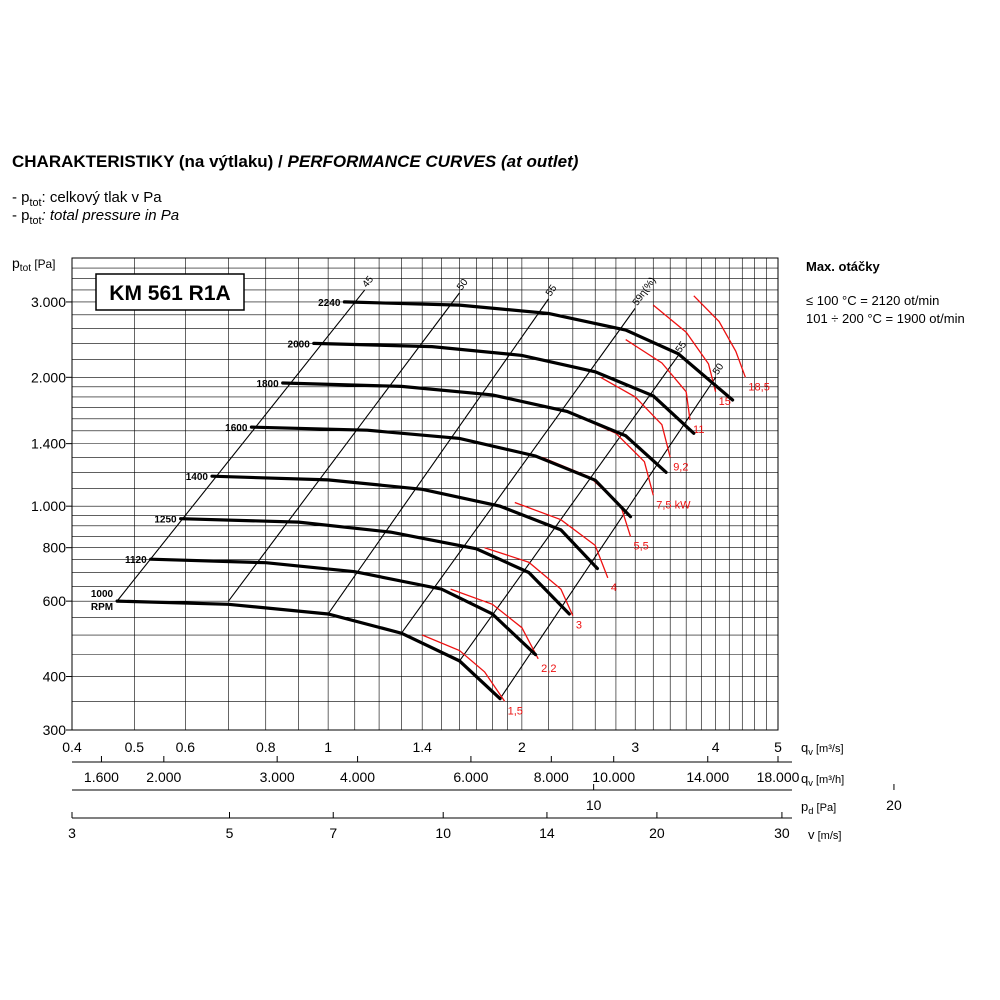 The image size is (1000, 1000). What do you see at coordinates (594, 805) in the screenshot?
I see `pd-scale-tick-label: 10` at bounding box center [594, 805].